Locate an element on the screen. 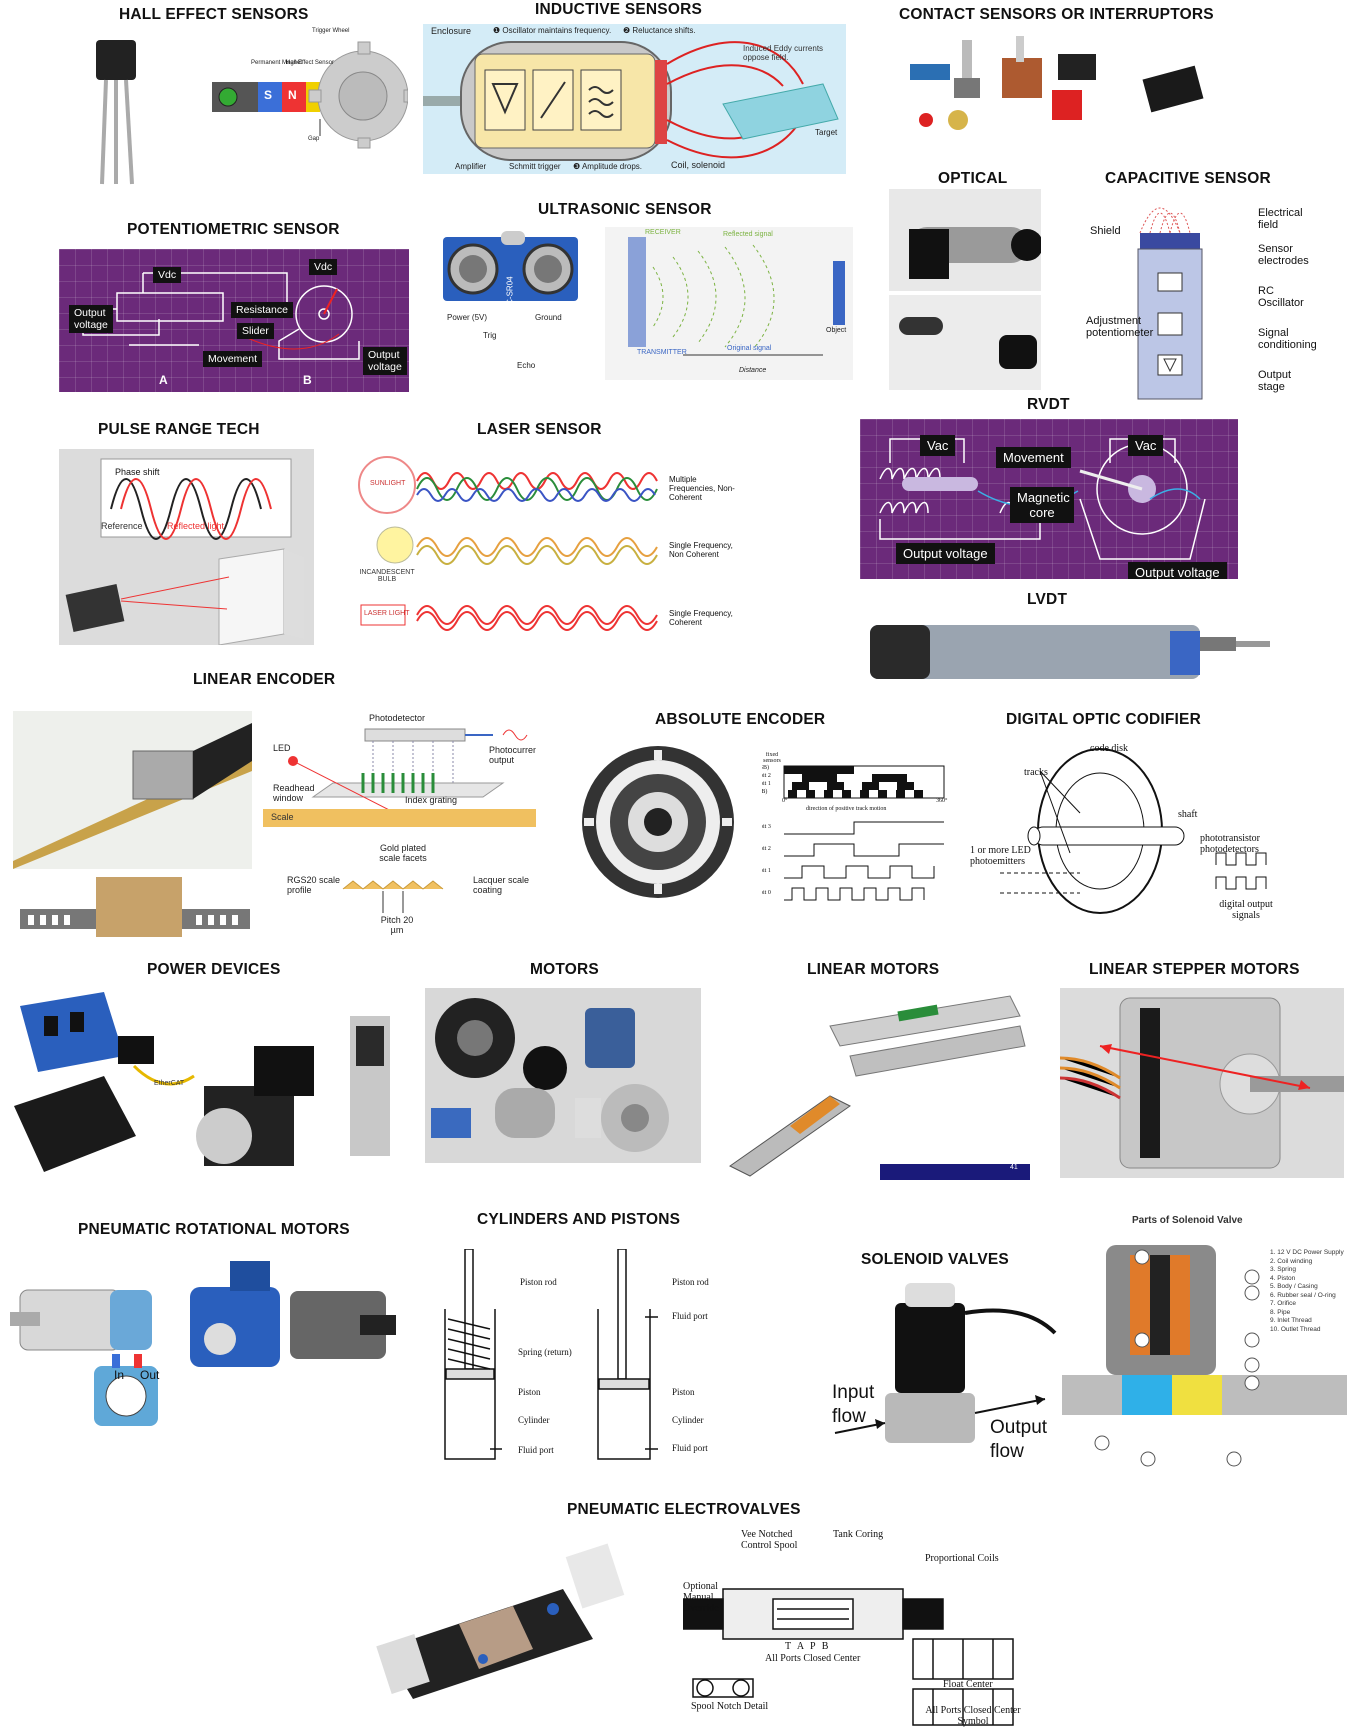 This screenshot has height=1731, width=1347. pulse-reflected-label: Reflected light is located at coordinates (196, 526).